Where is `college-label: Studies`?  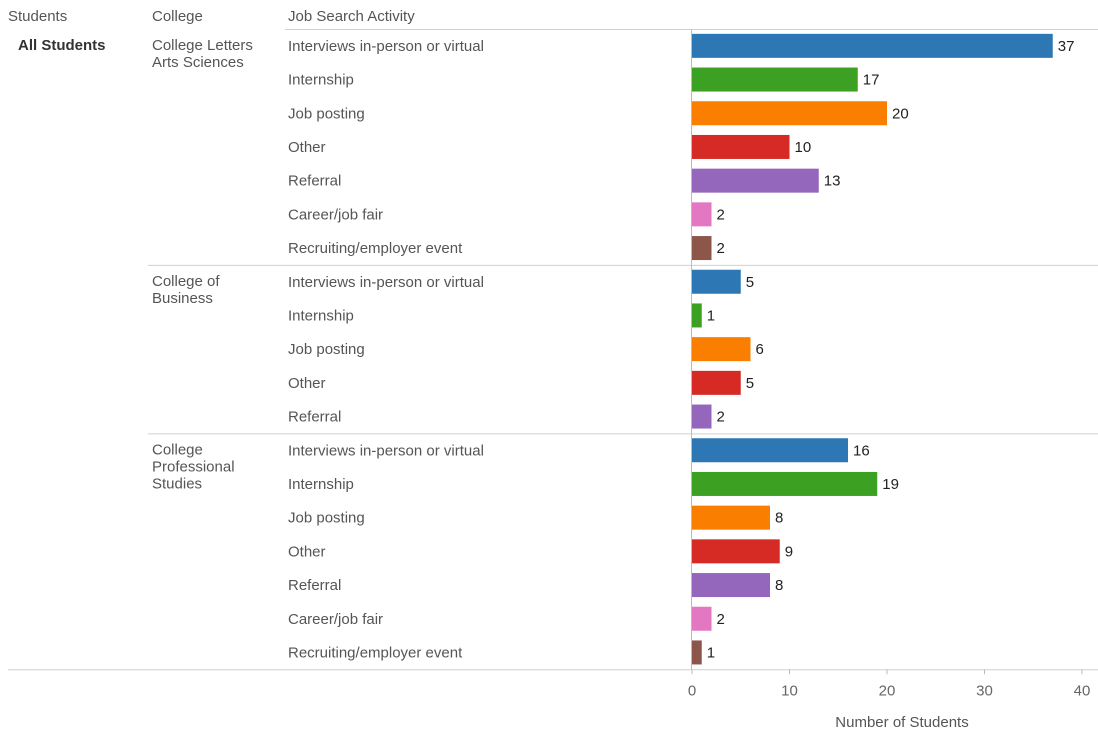
college-label: Studies is located at coordinates (177, 483).